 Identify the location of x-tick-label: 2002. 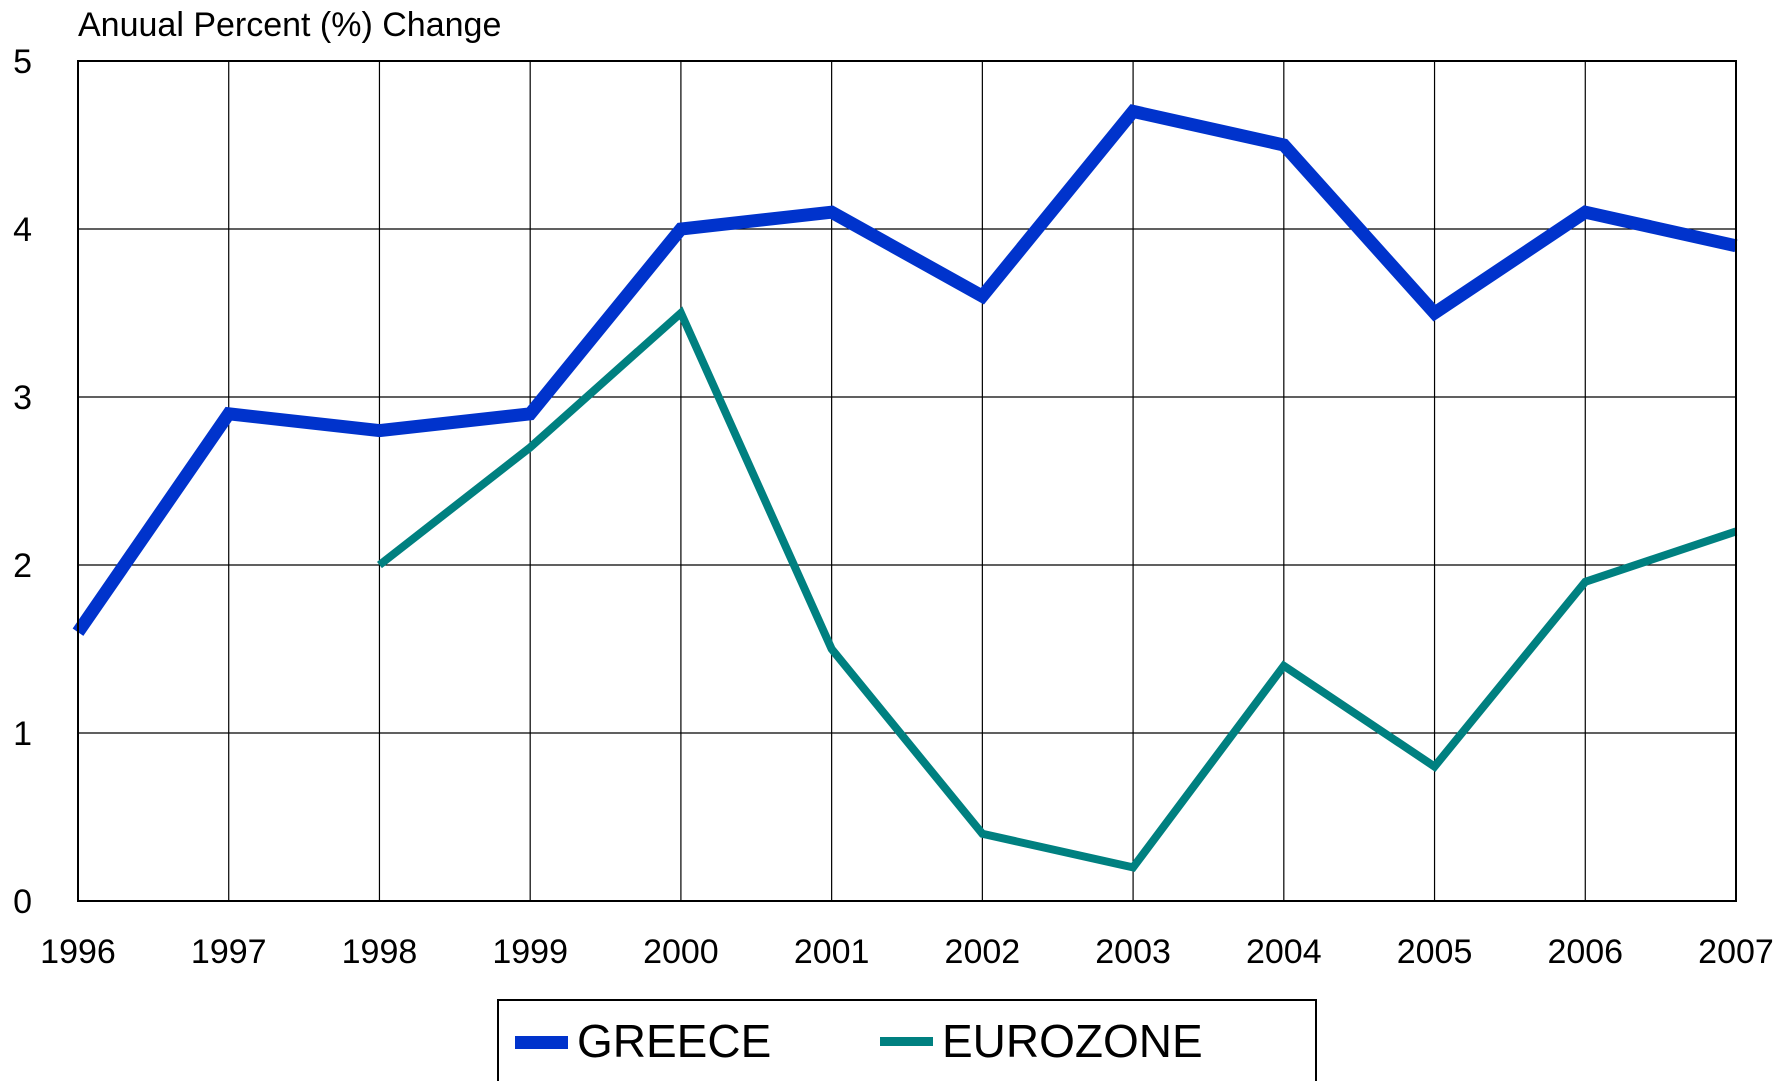
(983, 952).